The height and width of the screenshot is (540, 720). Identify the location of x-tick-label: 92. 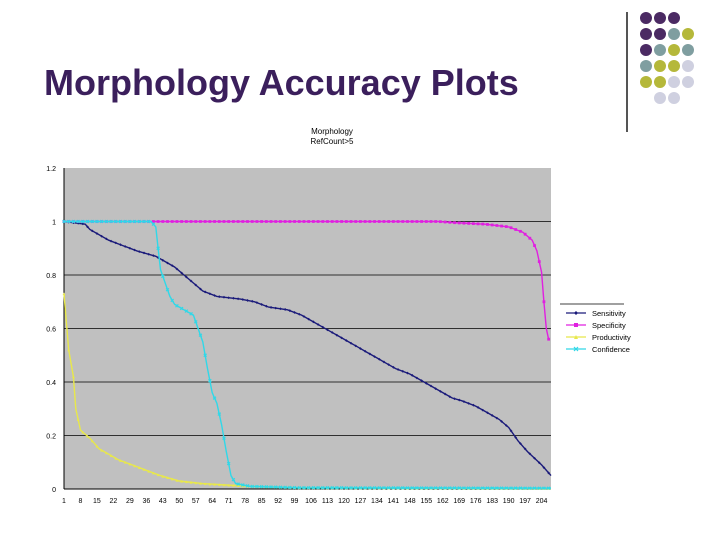
(278, 501).